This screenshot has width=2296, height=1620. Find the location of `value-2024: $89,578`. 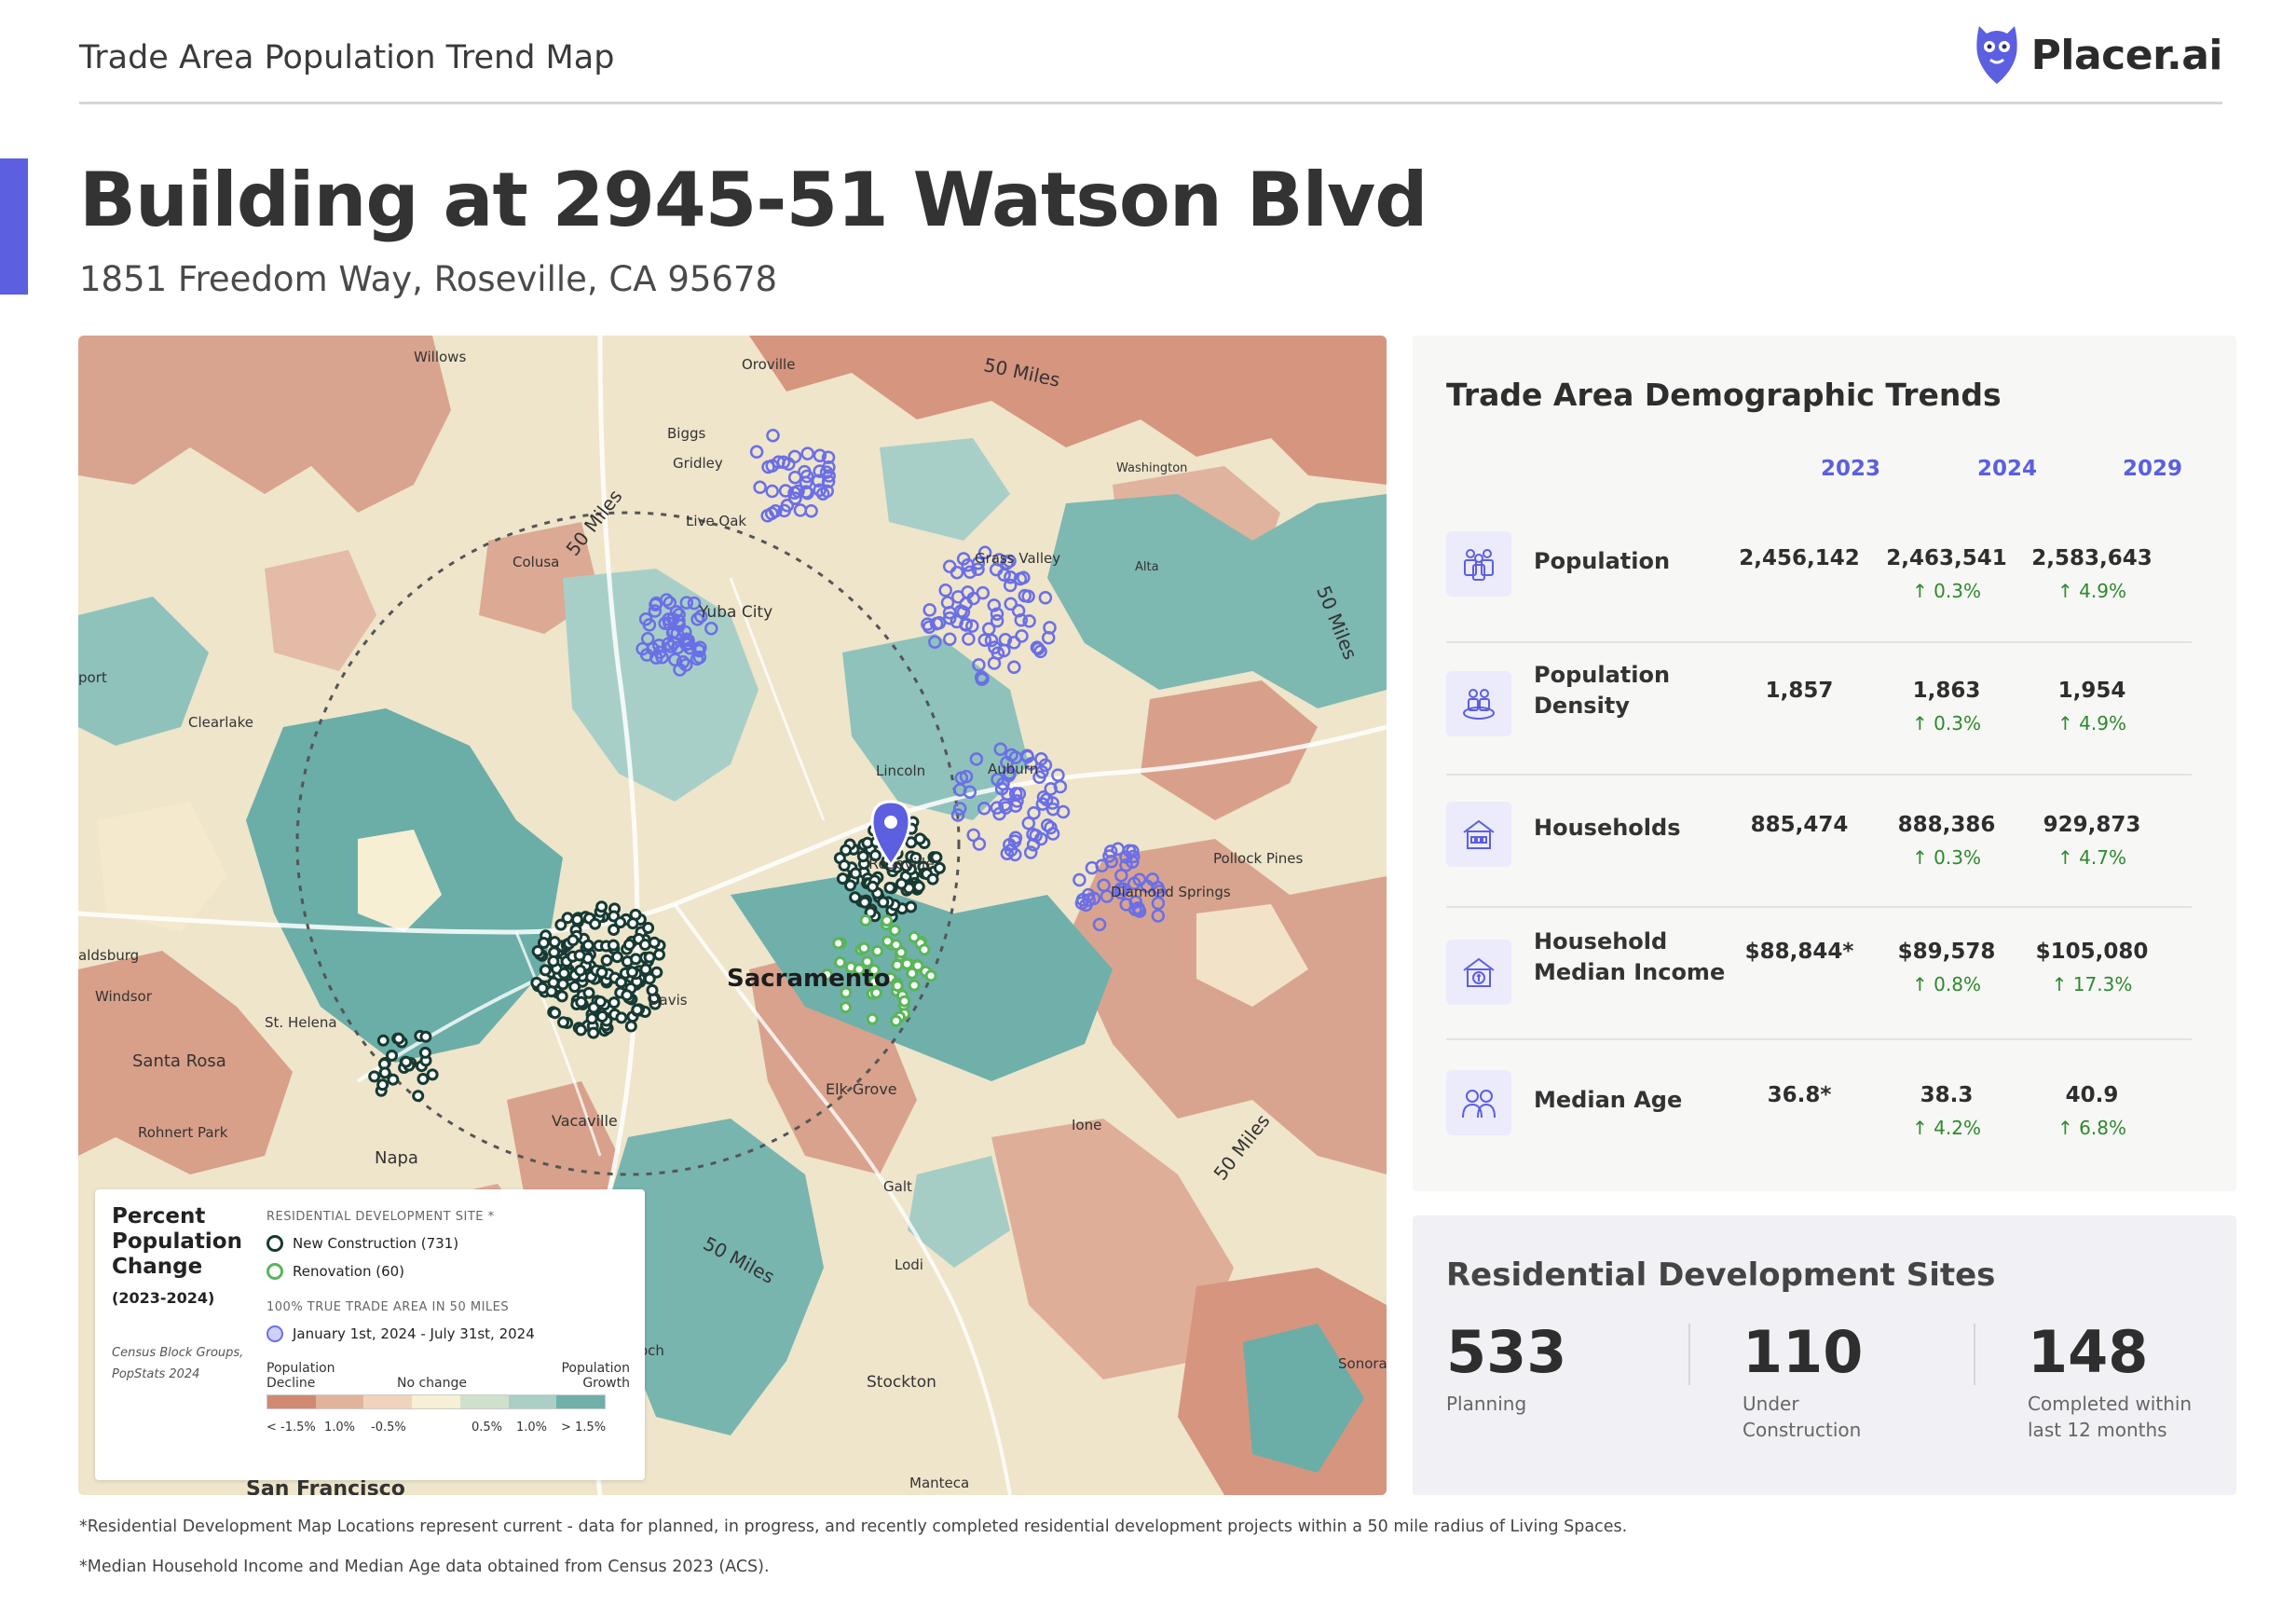

value-2024: $89,578 is located at coordinates (1946, 952).